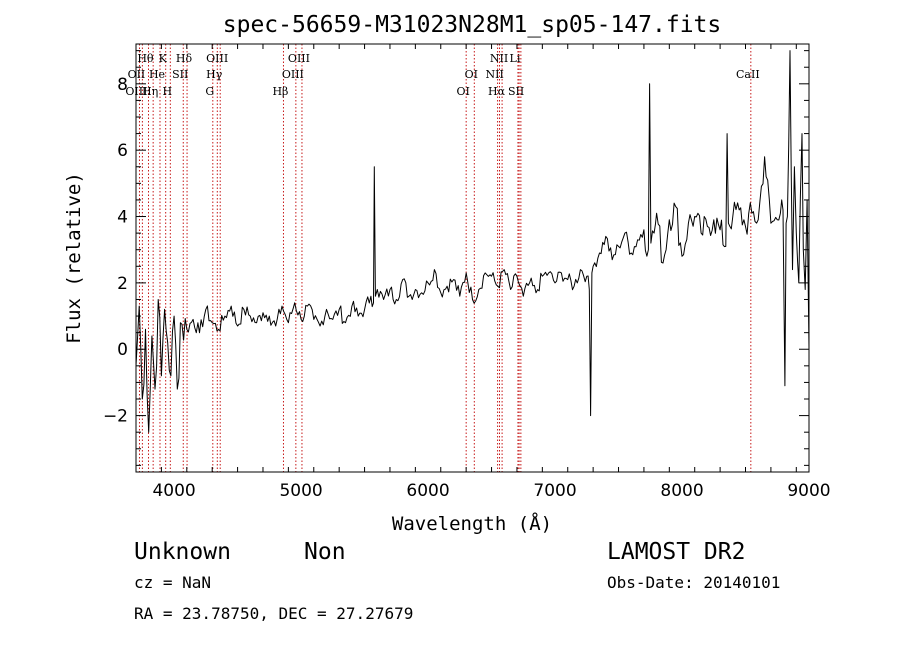 This screenshot has width=900, height=649. I want to click on line-label: Hα, so click(497, 91).